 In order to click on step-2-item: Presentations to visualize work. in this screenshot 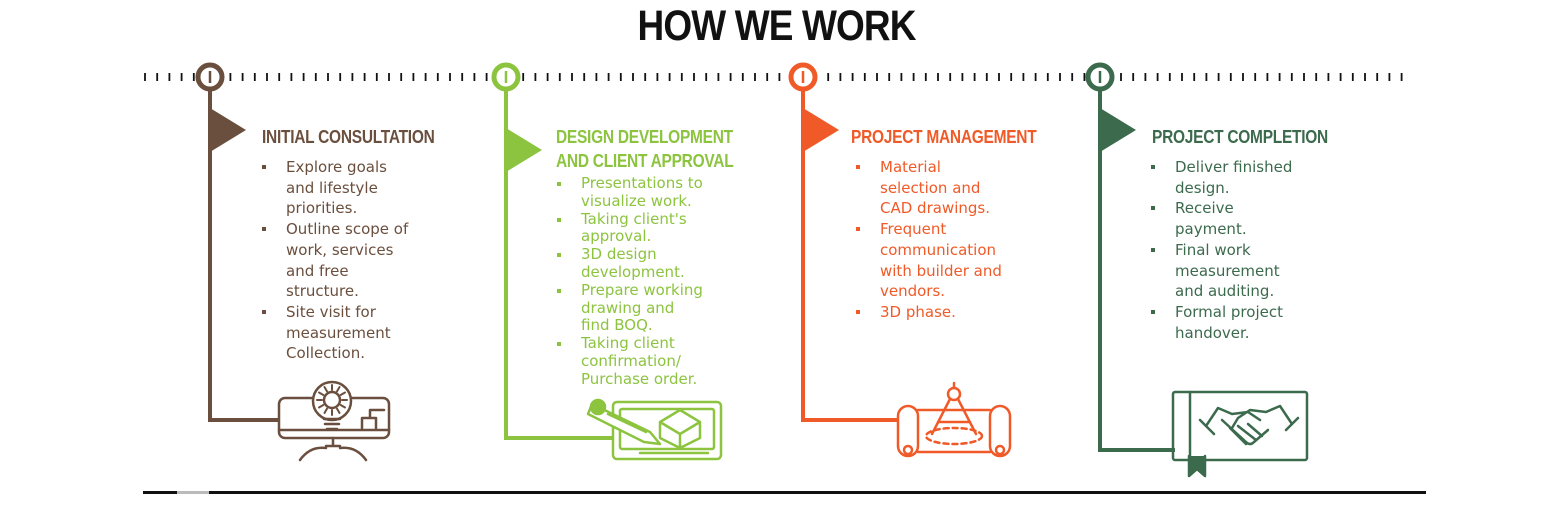, I will do `click(657, 192)`.